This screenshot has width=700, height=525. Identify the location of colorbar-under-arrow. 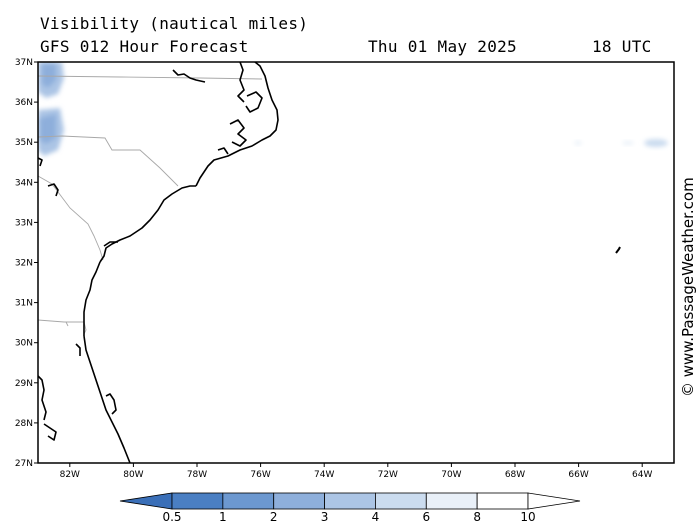
(146, 501).